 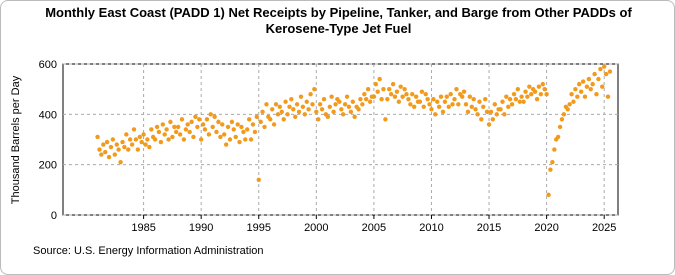 I want to click on x-tick-label: 1995, so click(x=259, y=228).